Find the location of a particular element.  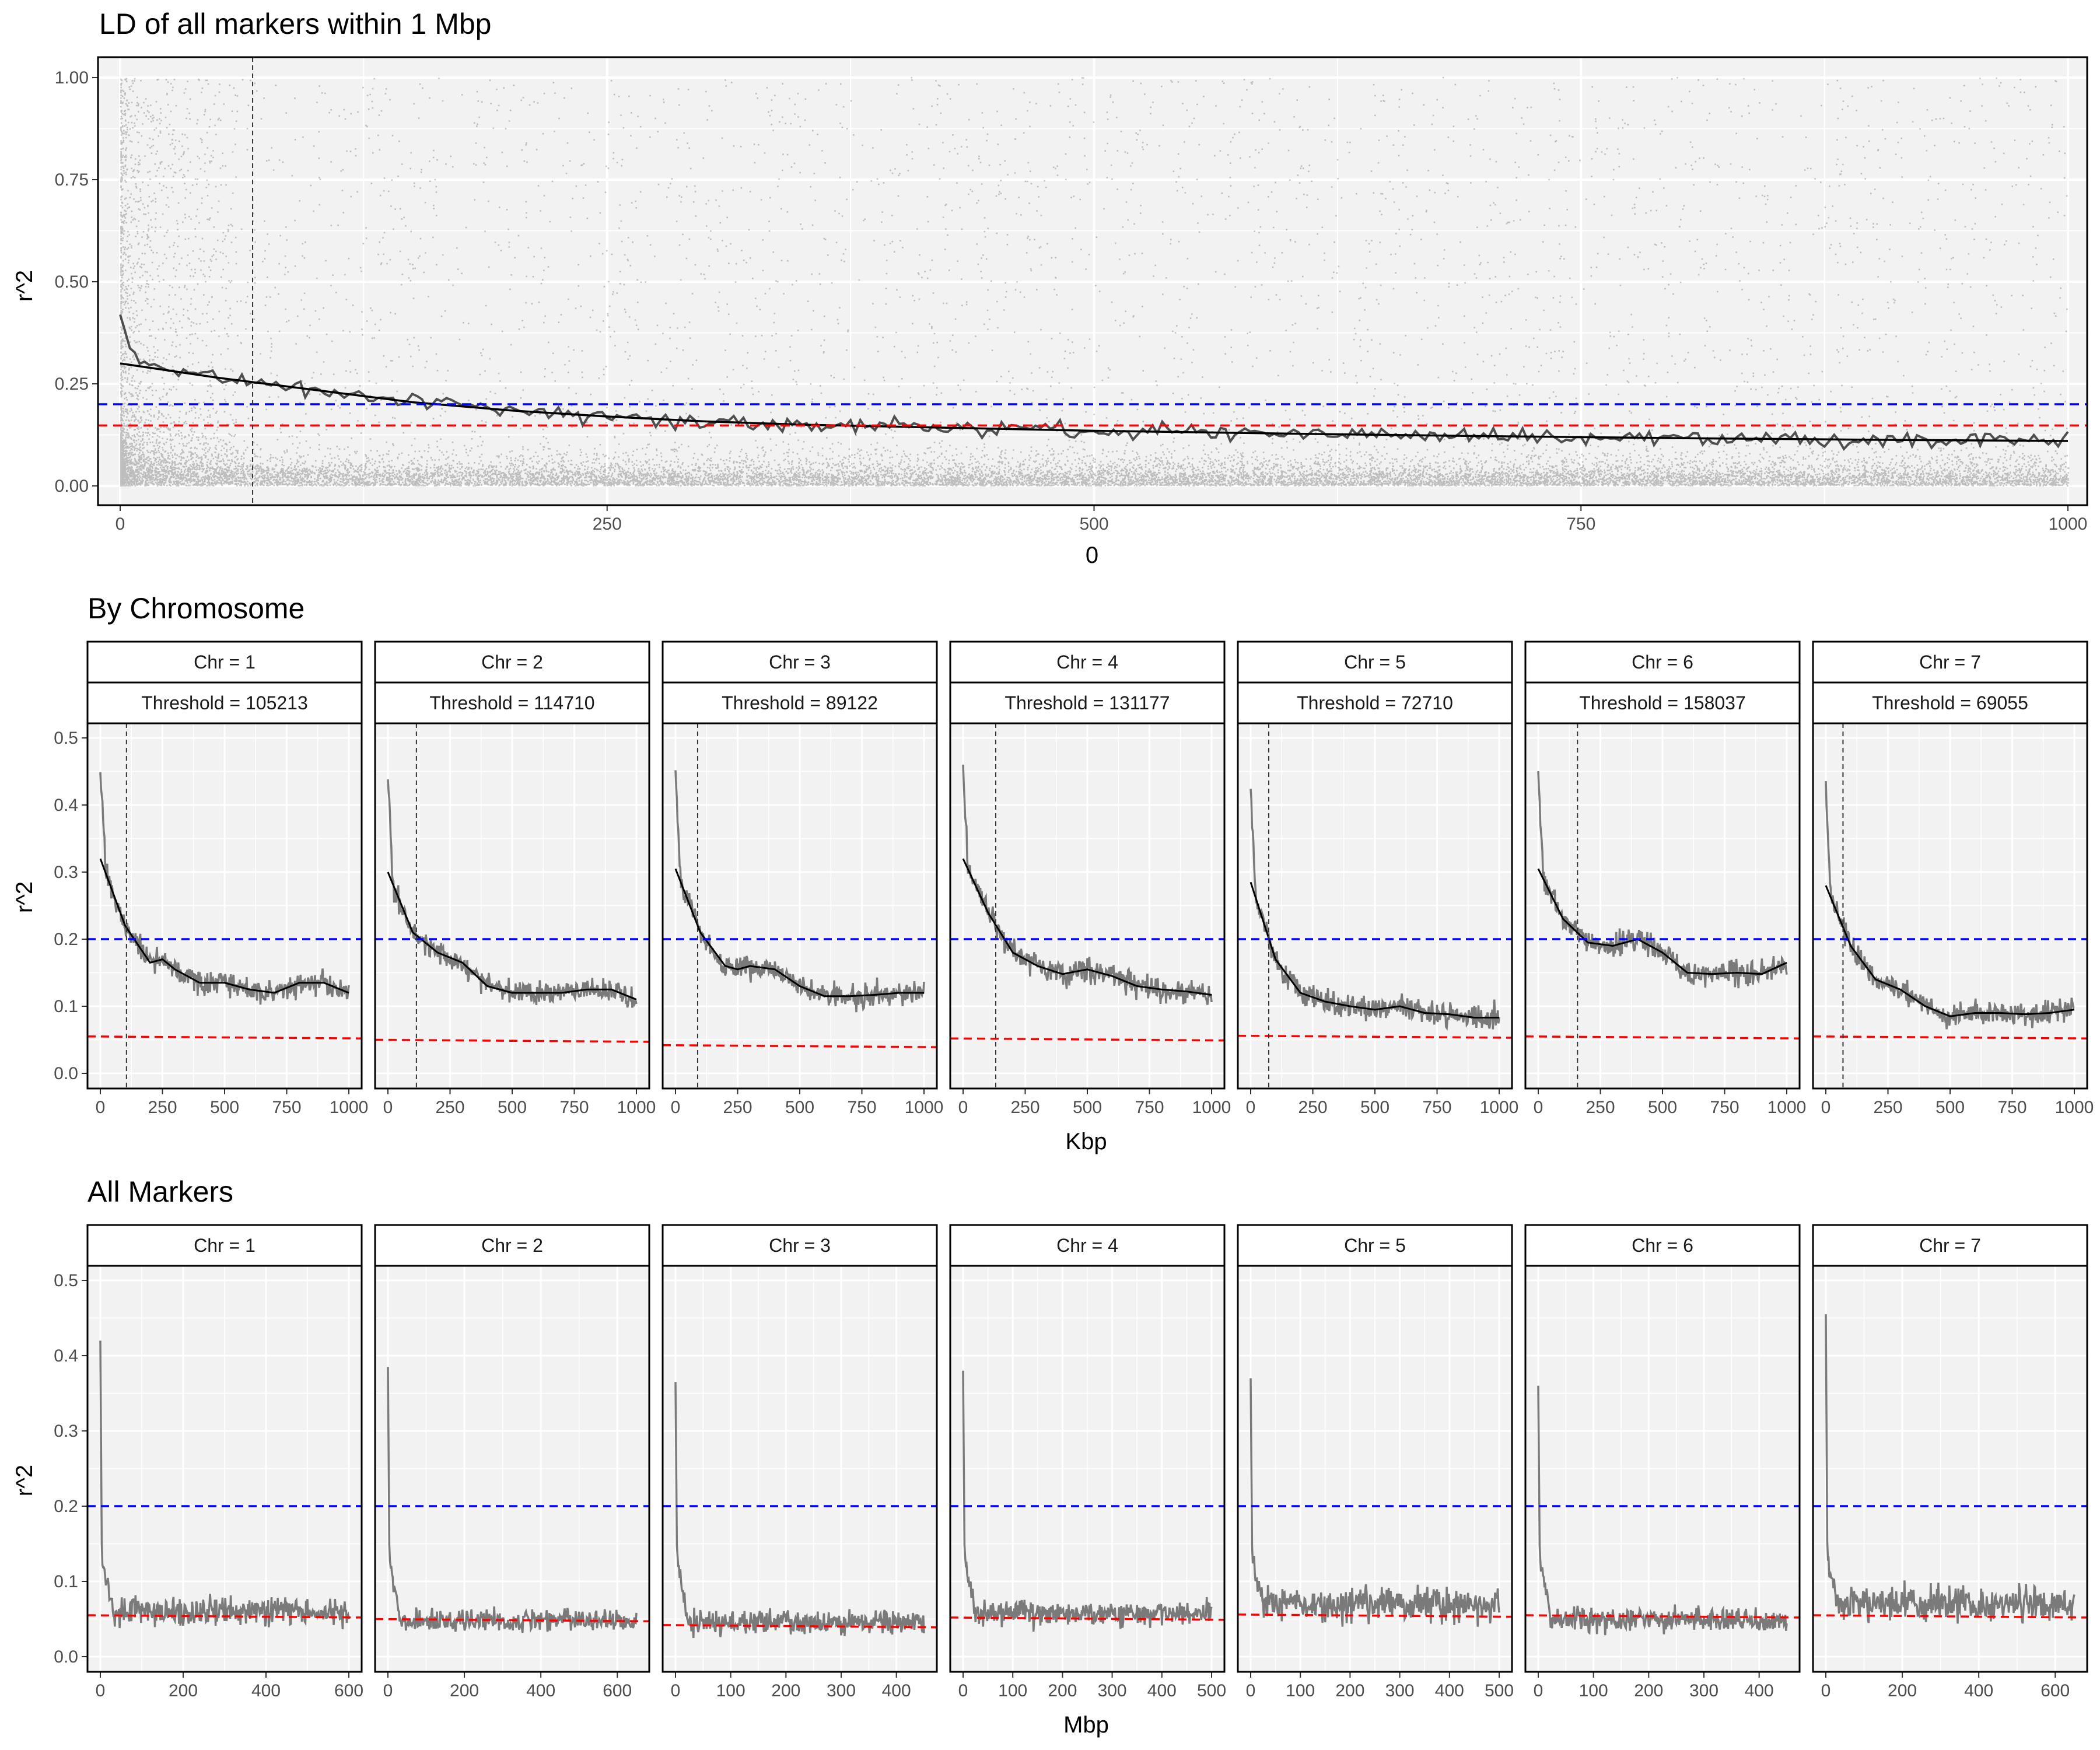

facet-panel-3: Chr = 3 0 100 200 300 400 is located at coordinates (800, 1462).